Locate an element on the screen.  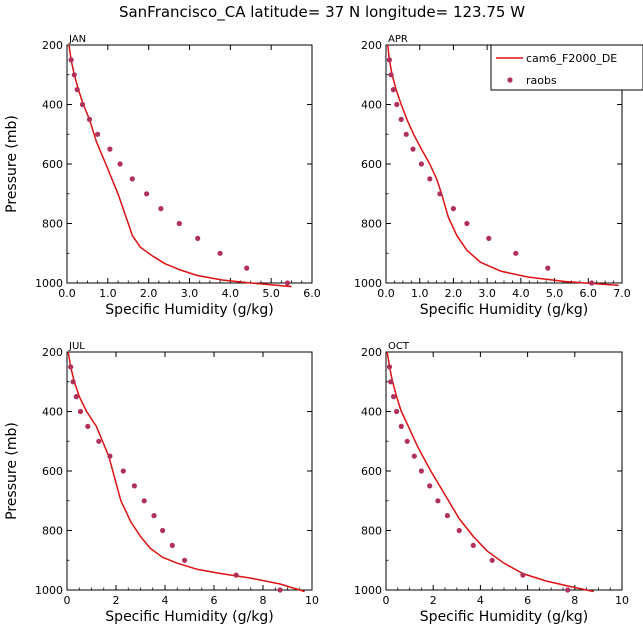
x-tick-label: 6 is located at coordinates (527, 600).